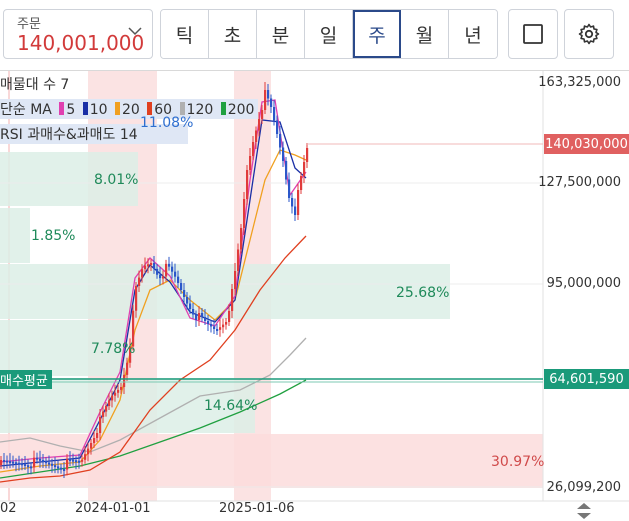  What do you see at coordinates (533, 34) in the screenshot?
I see `fullscreen-button` at bounding box center [533, 34].